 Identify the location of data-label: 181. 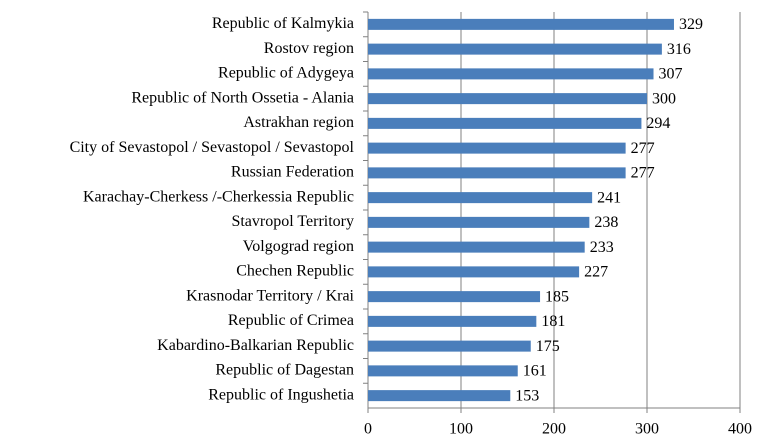
(553, 321).